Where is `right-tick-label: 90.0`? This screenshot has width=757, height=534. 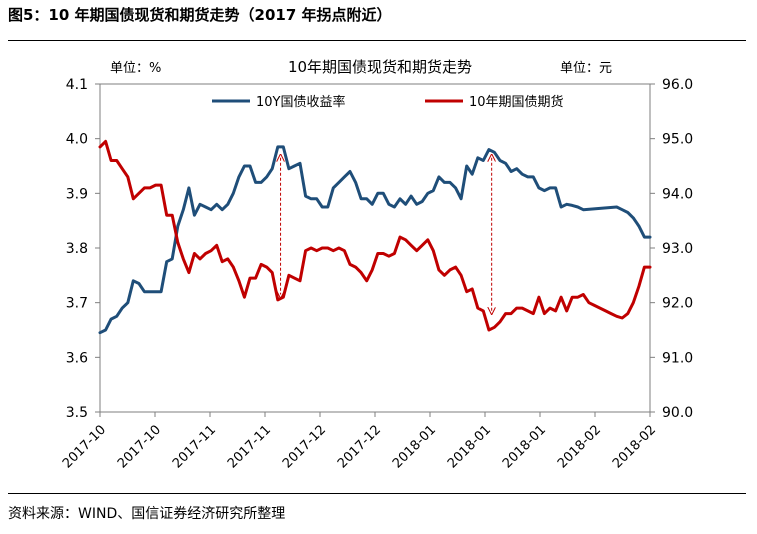
right-tick-label: 90.0 is located at coordinates (677, 413).